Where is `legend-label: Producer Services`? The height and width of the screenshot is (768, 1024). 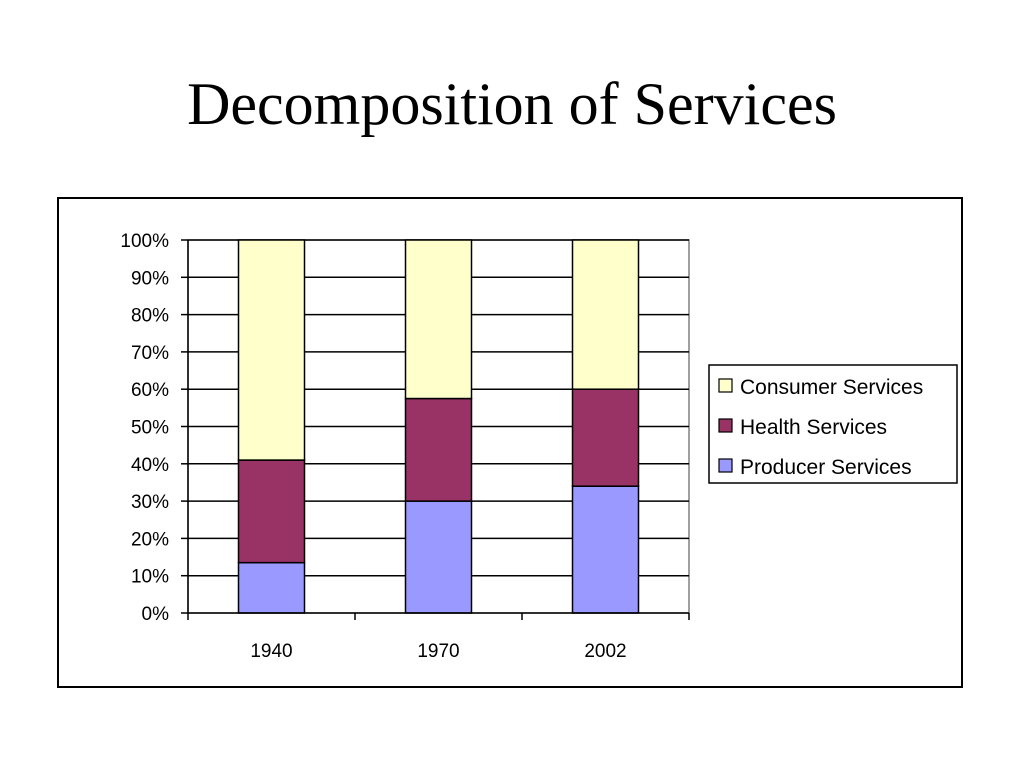 legend-label: Producer Services is located at coordinates (826, 467).